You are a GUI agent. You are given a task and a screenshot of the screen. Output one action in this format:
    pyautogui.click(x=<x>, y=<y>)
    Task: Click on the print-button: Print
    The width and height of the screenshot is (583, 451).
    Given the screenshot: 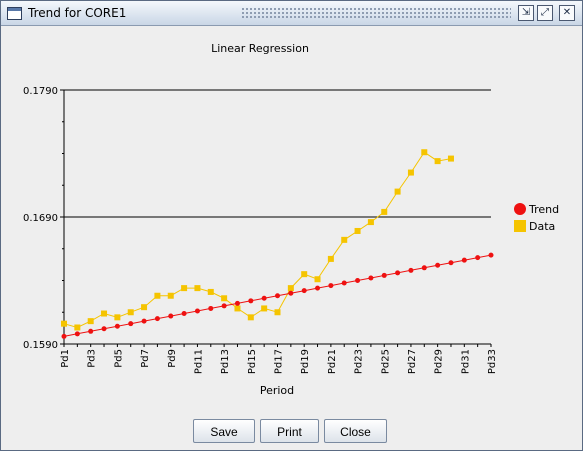 What is the action you would take?
    pyautogui.click(x=289, y=431)
    